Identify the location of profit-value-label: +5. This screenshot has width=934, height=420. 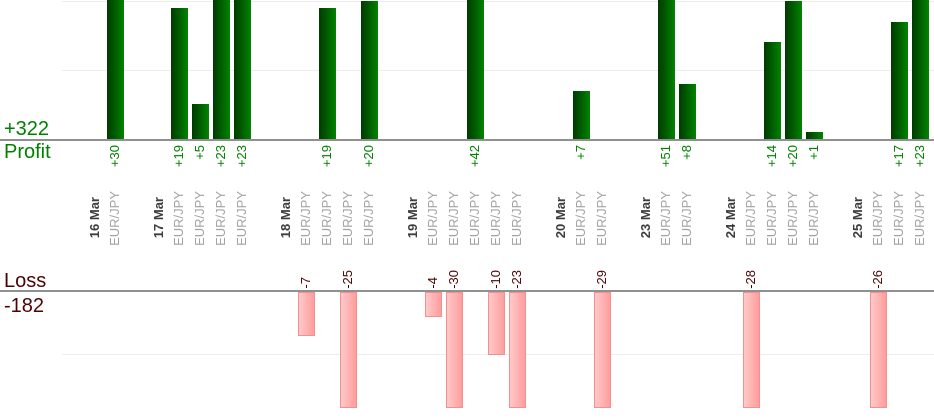
(199, 152).